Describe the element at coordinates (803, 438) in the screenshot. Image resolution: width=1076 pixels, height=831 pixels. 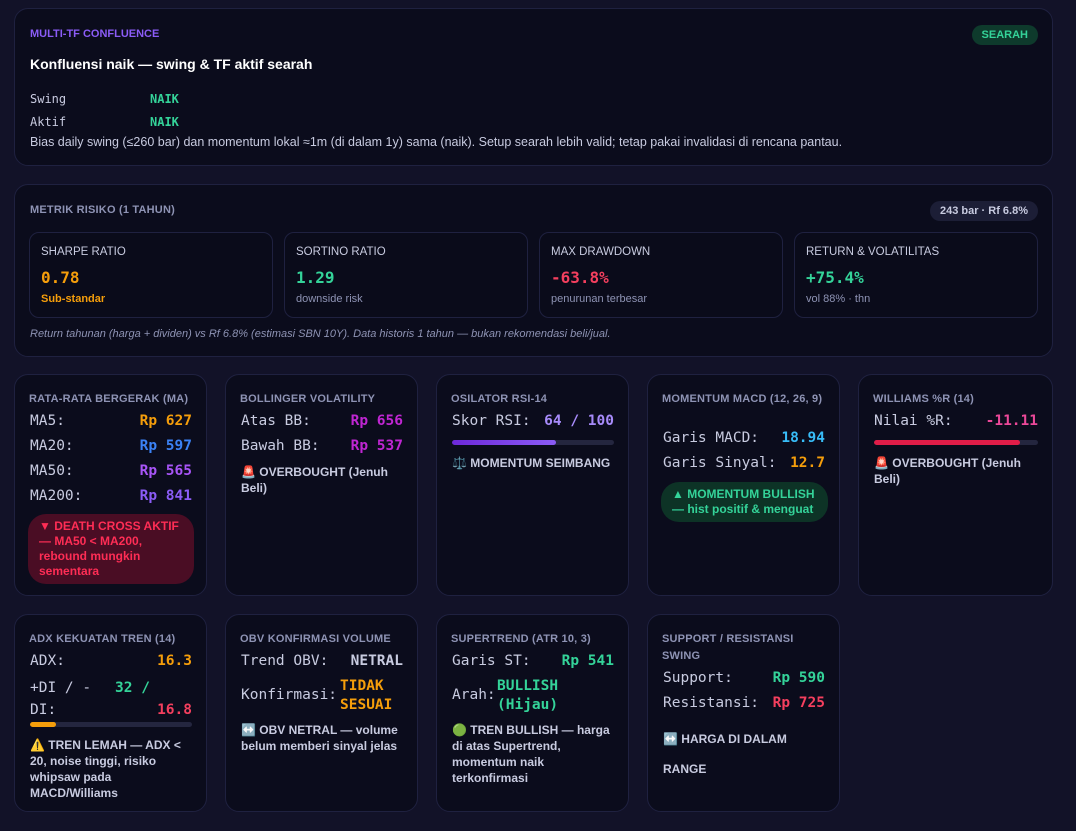
I see `macd-value: 18.94` at that location.